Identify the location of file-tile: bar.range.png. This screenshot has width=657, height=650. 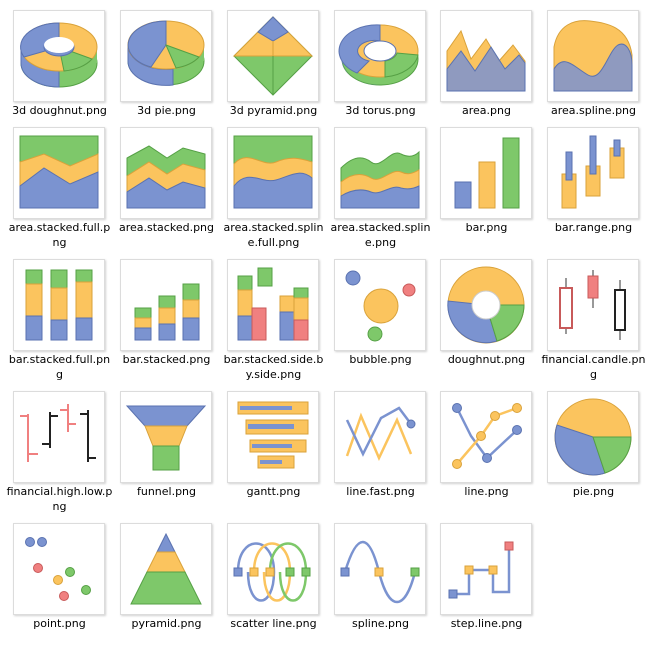
(593, 181).